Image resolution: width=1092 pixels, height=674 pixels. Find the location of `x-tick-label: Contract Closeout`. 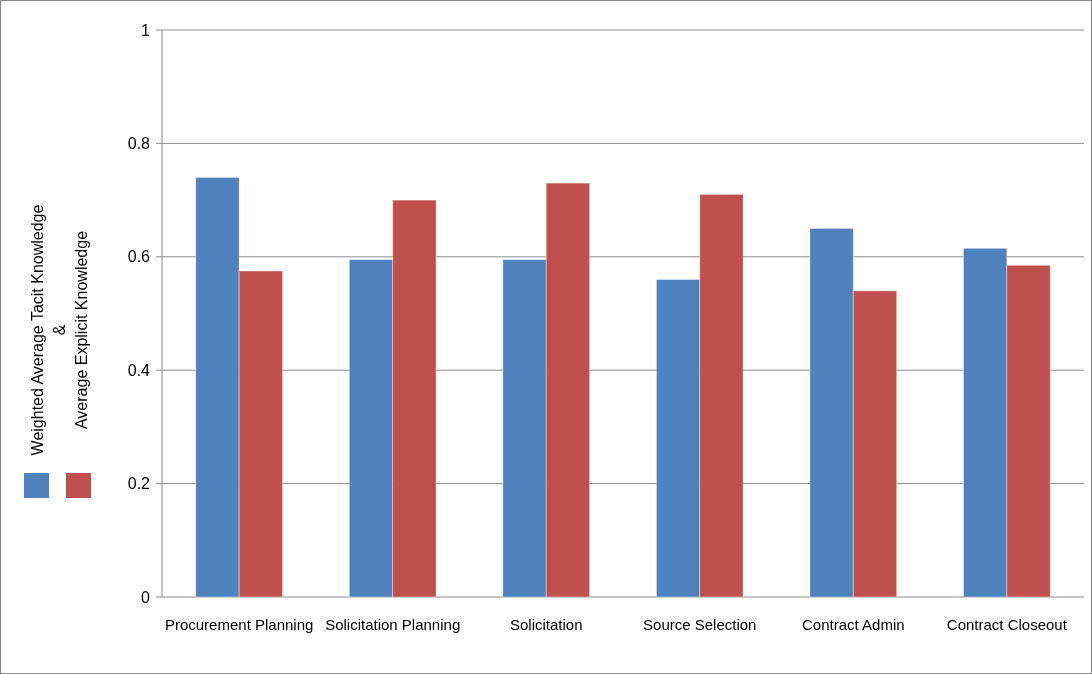

x-tick-label: Contract Closeout is located at coordinates (1007, 624).